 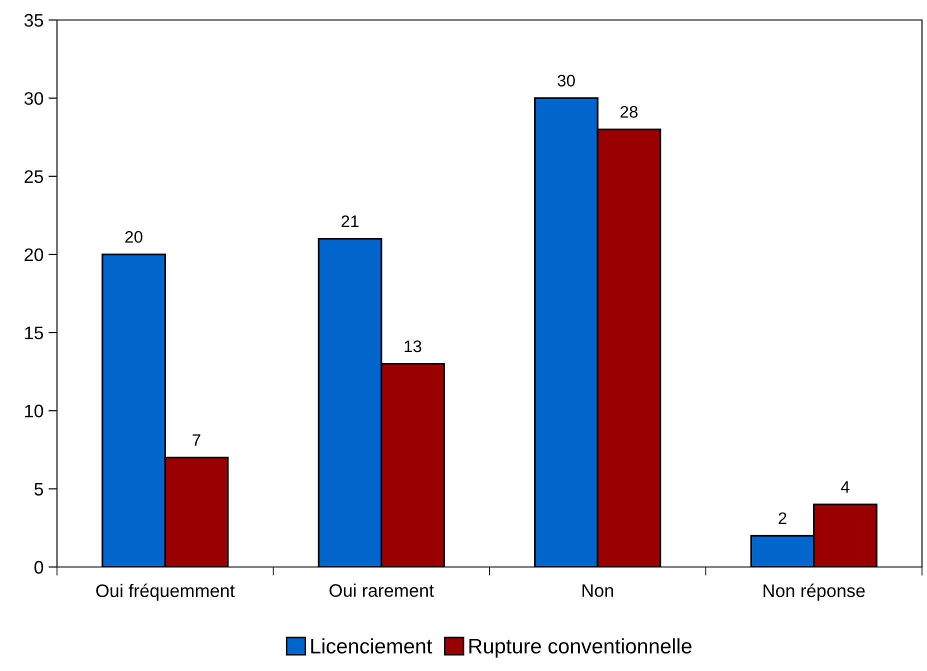 I want to click on y-tick-label: 35, so click(x=34, y=20).